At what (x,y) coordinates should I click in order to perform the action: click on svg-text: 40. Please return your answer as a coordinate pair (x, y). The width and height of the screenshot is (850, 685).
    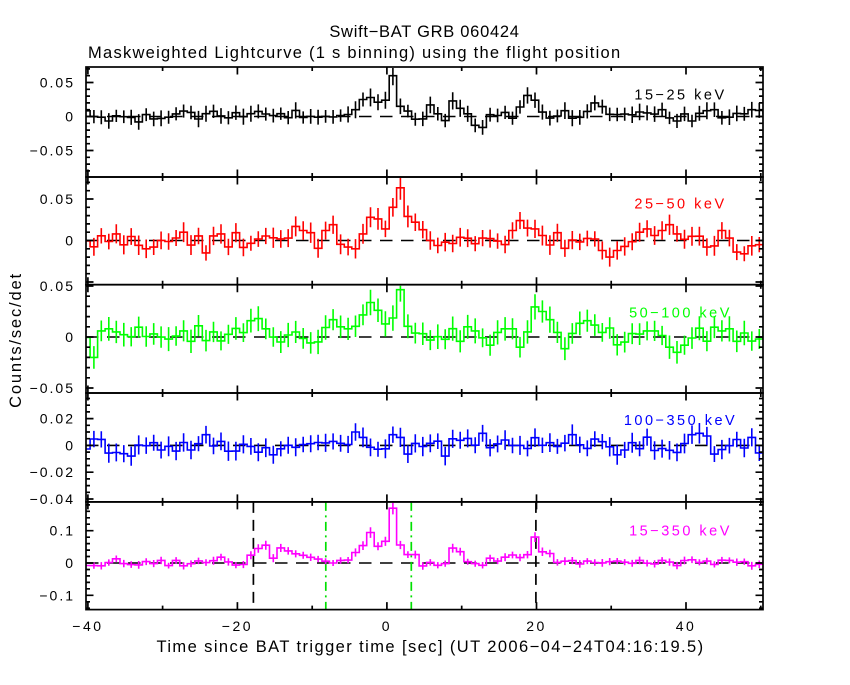
    Looking at the image, I should click on (686, 626).